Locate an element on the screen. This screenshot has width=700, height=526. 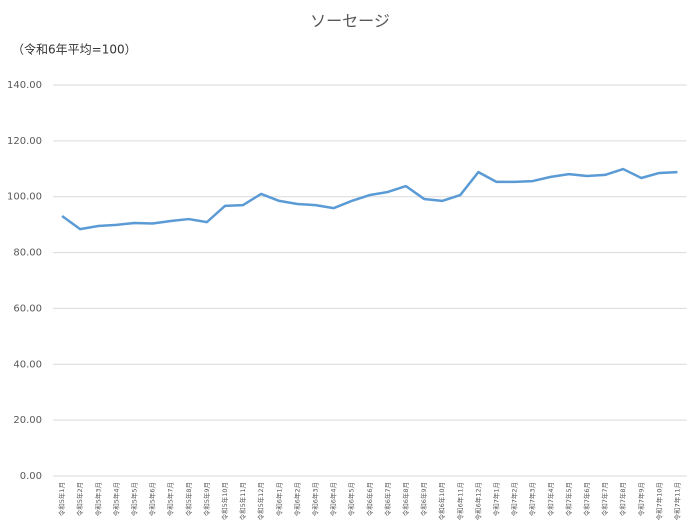
x-tick-label: 令和5年3月 is located at coordinates (97, 499).